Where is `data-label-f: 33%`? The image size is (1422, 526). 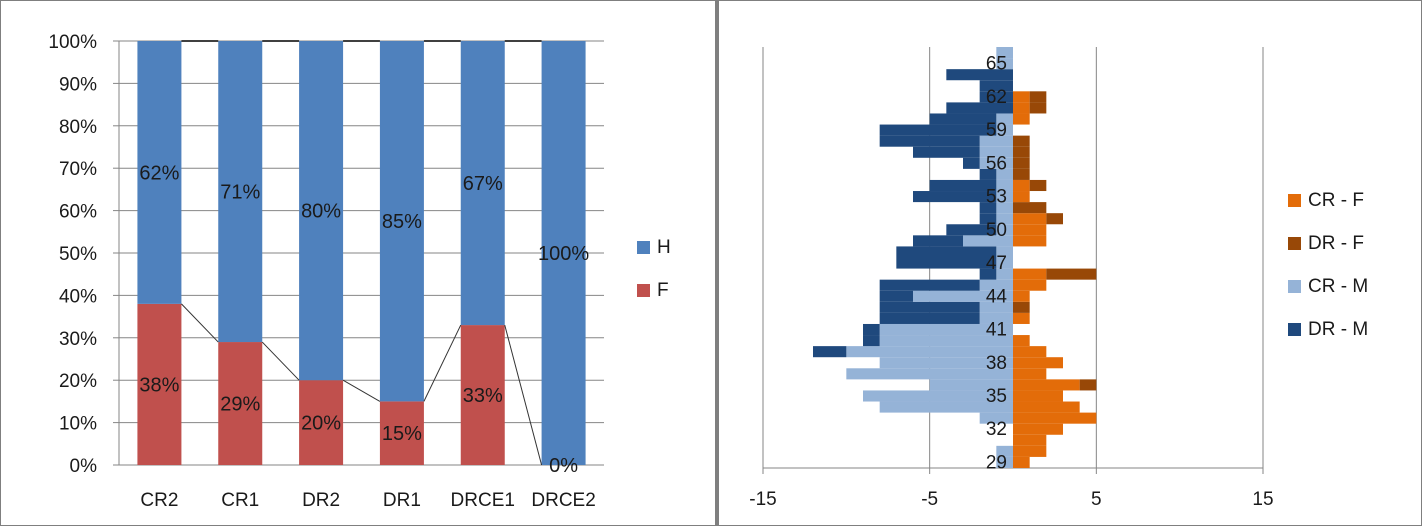 data-label-f: 33% is located at coordinates (483, 396).